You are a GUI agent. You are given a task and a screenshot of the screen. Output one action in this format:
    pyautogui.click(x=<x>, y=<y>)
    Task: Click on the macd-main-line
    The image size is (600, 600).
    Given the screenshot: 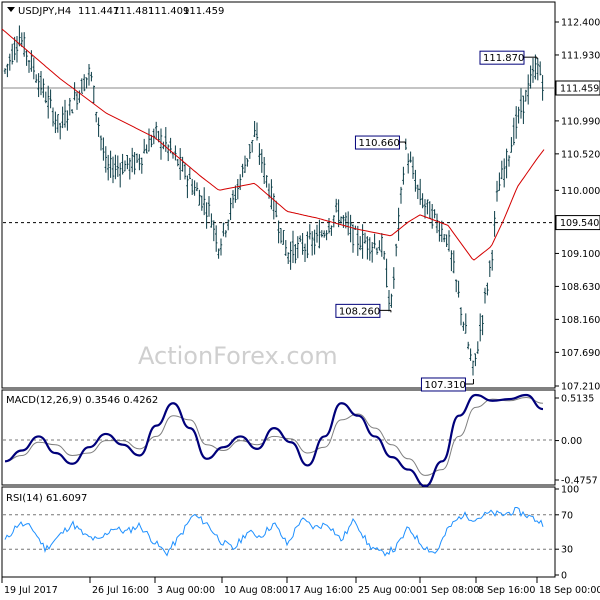 What is the action you would take?
    pyautogui.click(x=274, y=440)
    